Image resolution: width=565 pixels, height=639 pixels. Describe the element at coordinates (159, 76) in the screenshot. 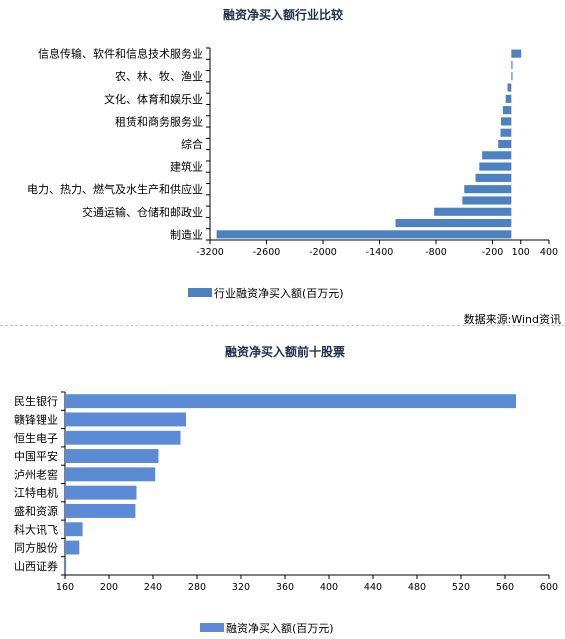

I see `category-label: 农、林、牧、渔业` at that location.